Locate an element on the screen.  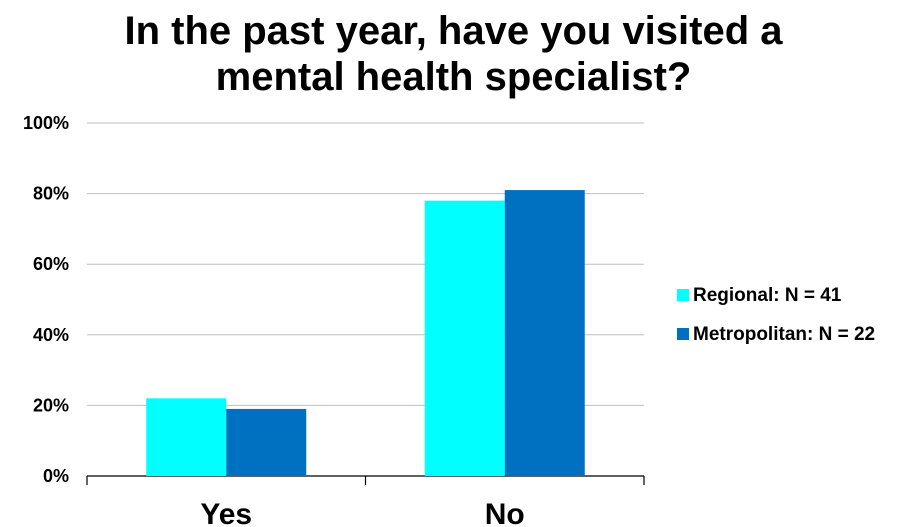
y-tick-label: 40% is located at coordinates (51, 335).